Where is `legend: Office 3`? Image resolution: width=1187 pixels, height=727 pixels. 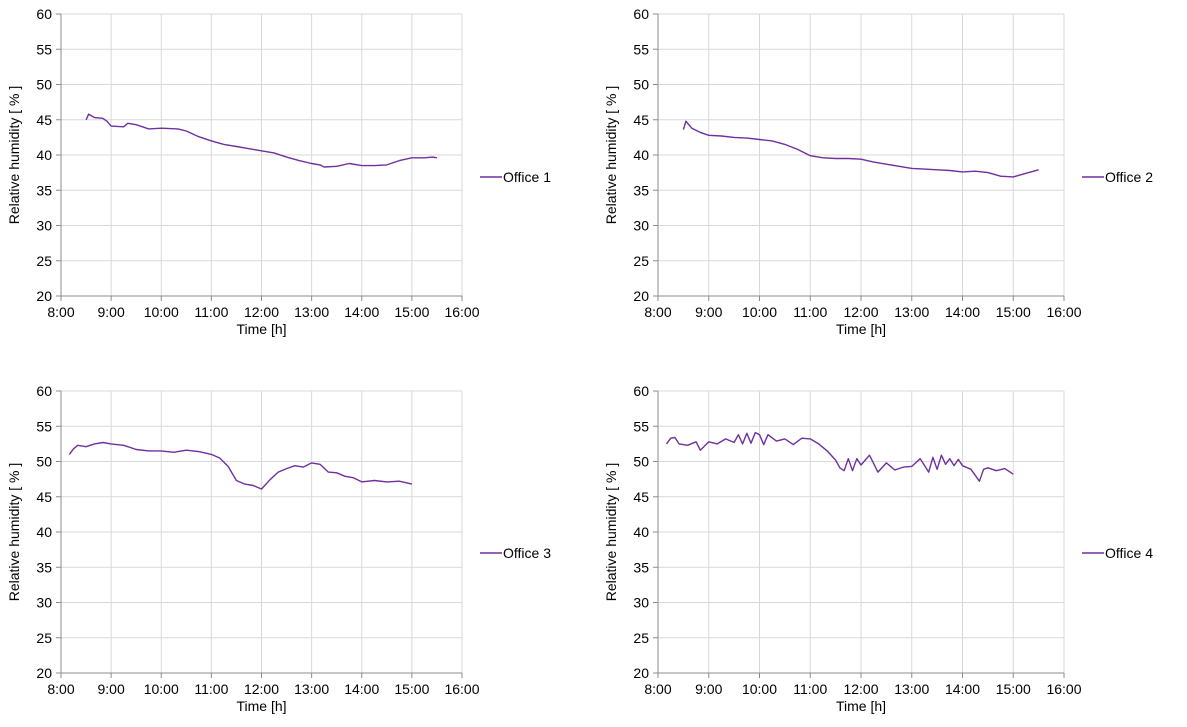 legend: Office 3 is located at coordinates (515, 553).